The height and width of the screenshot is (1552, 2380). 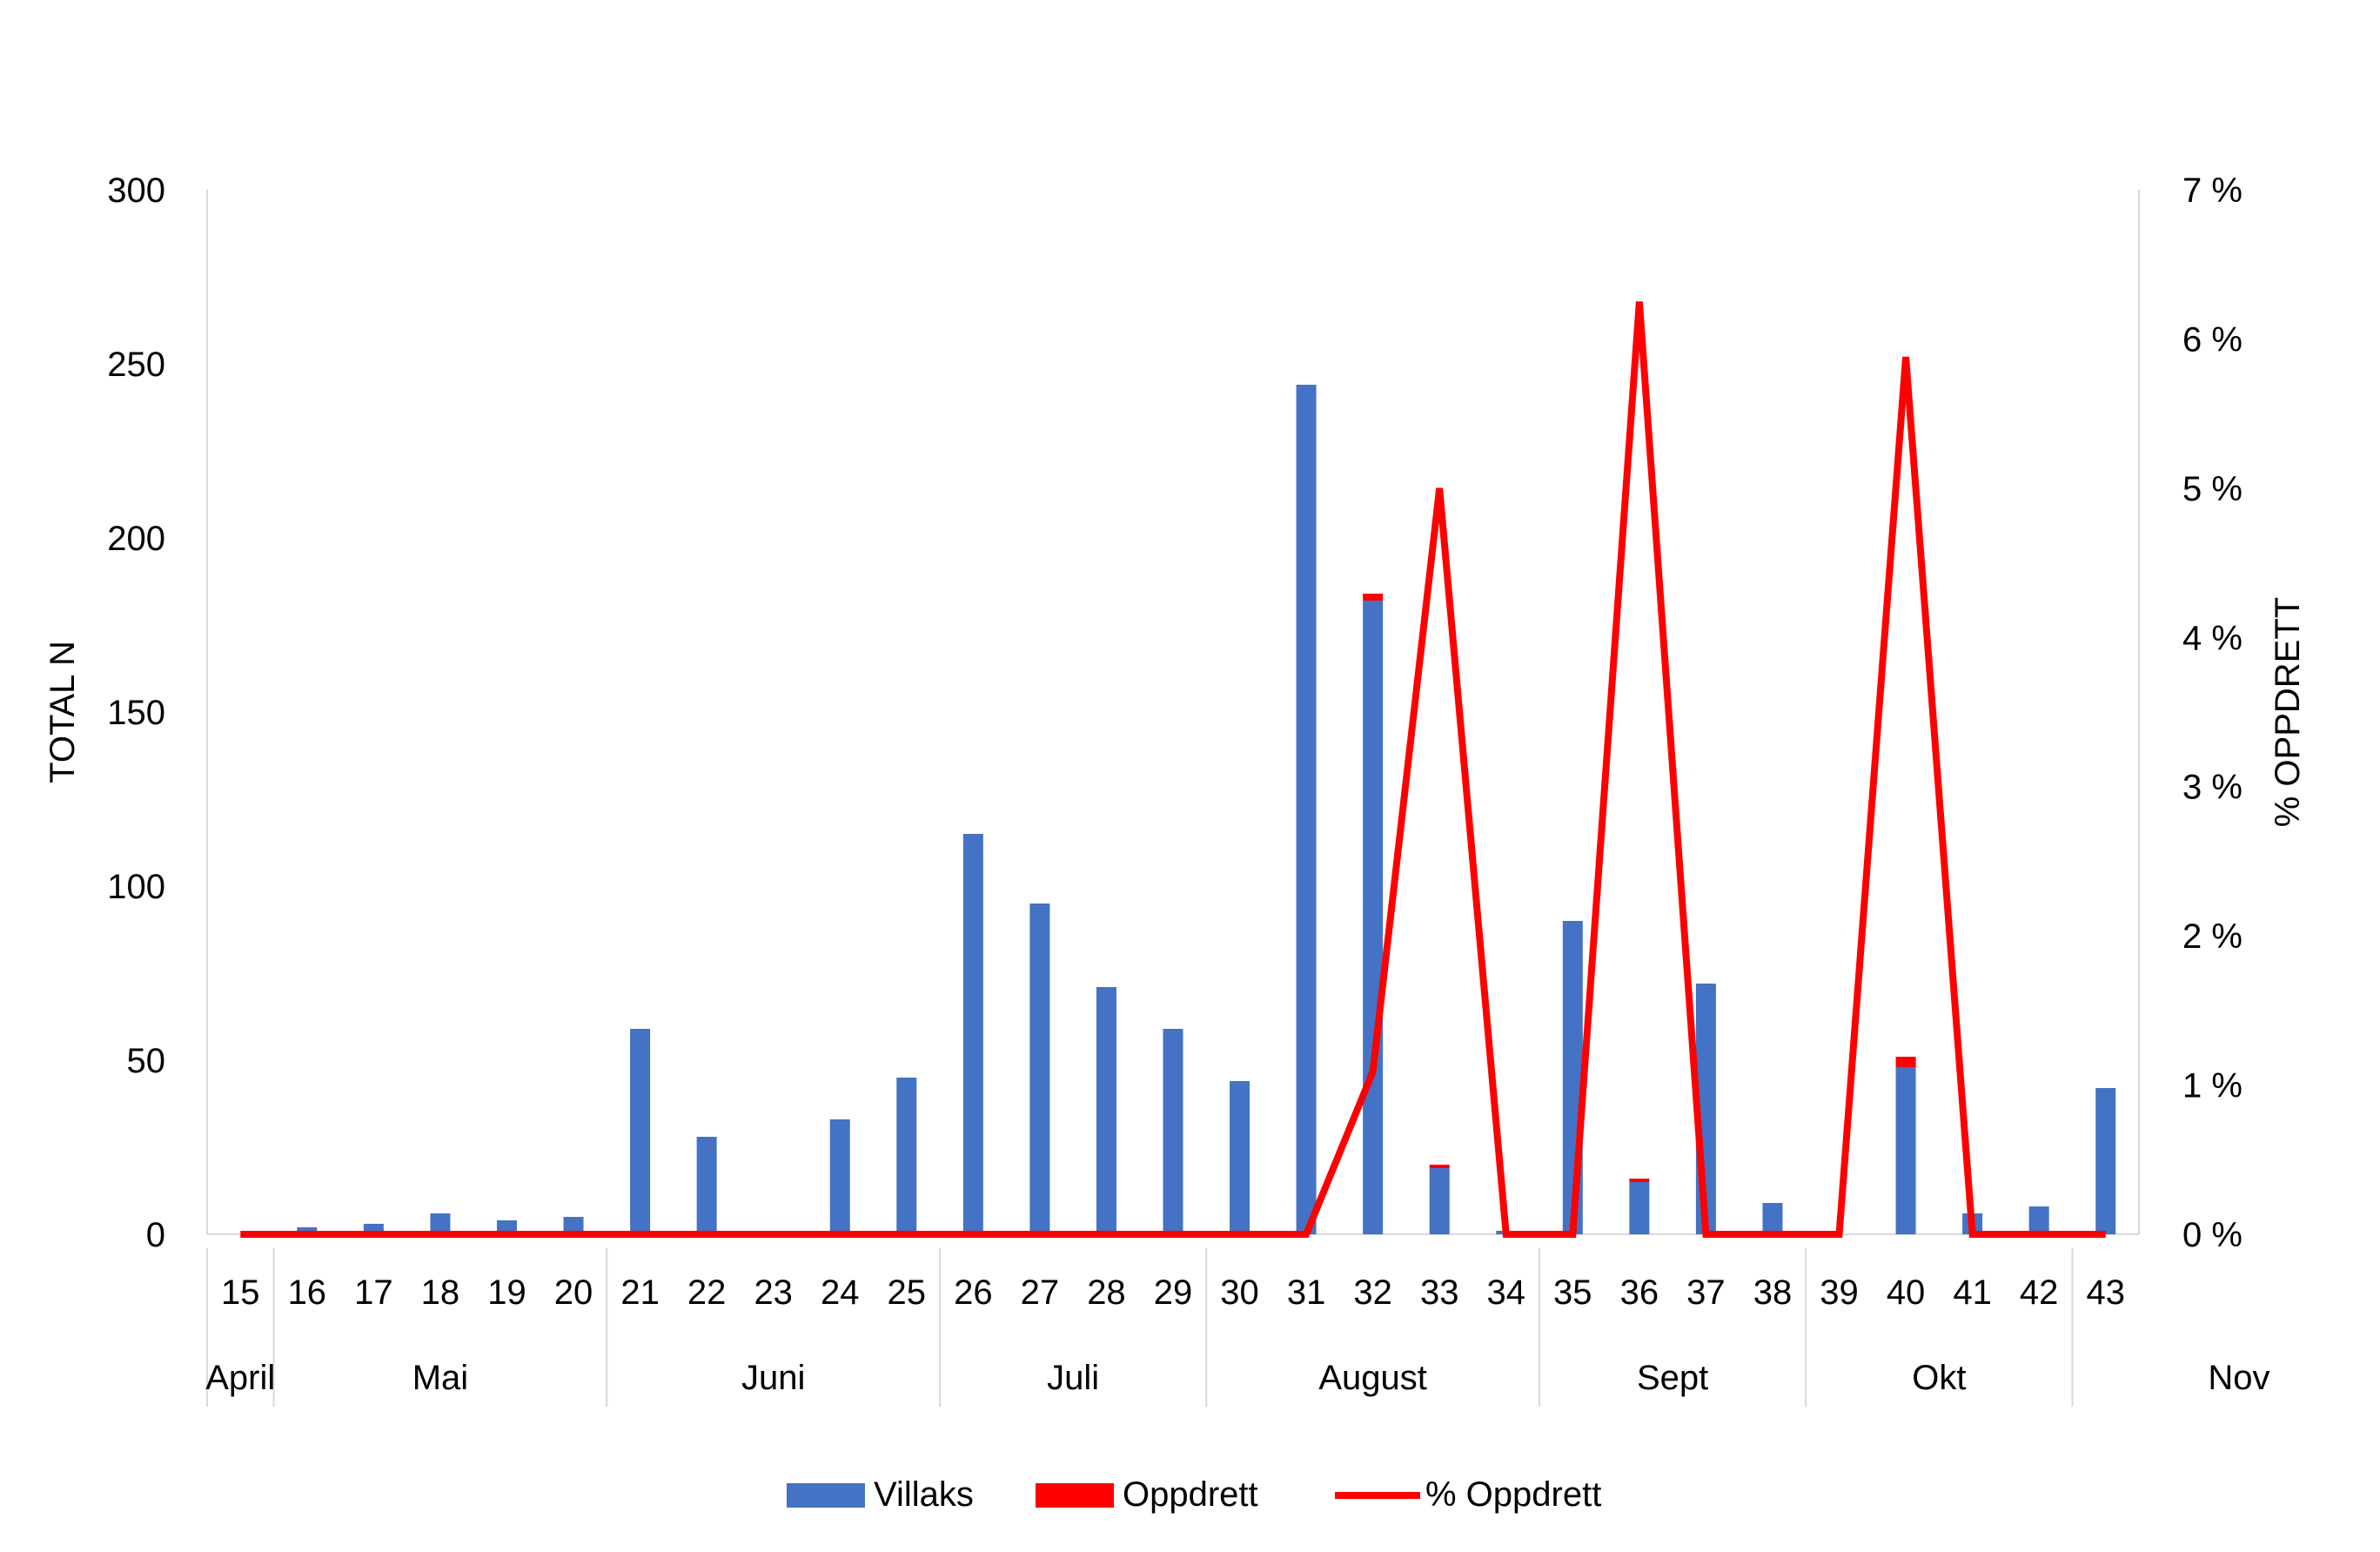 What do you see at coordinates (136, 365) in the screenshot?
I see `y-tick-label: 250` at bounding box center [136, 365].